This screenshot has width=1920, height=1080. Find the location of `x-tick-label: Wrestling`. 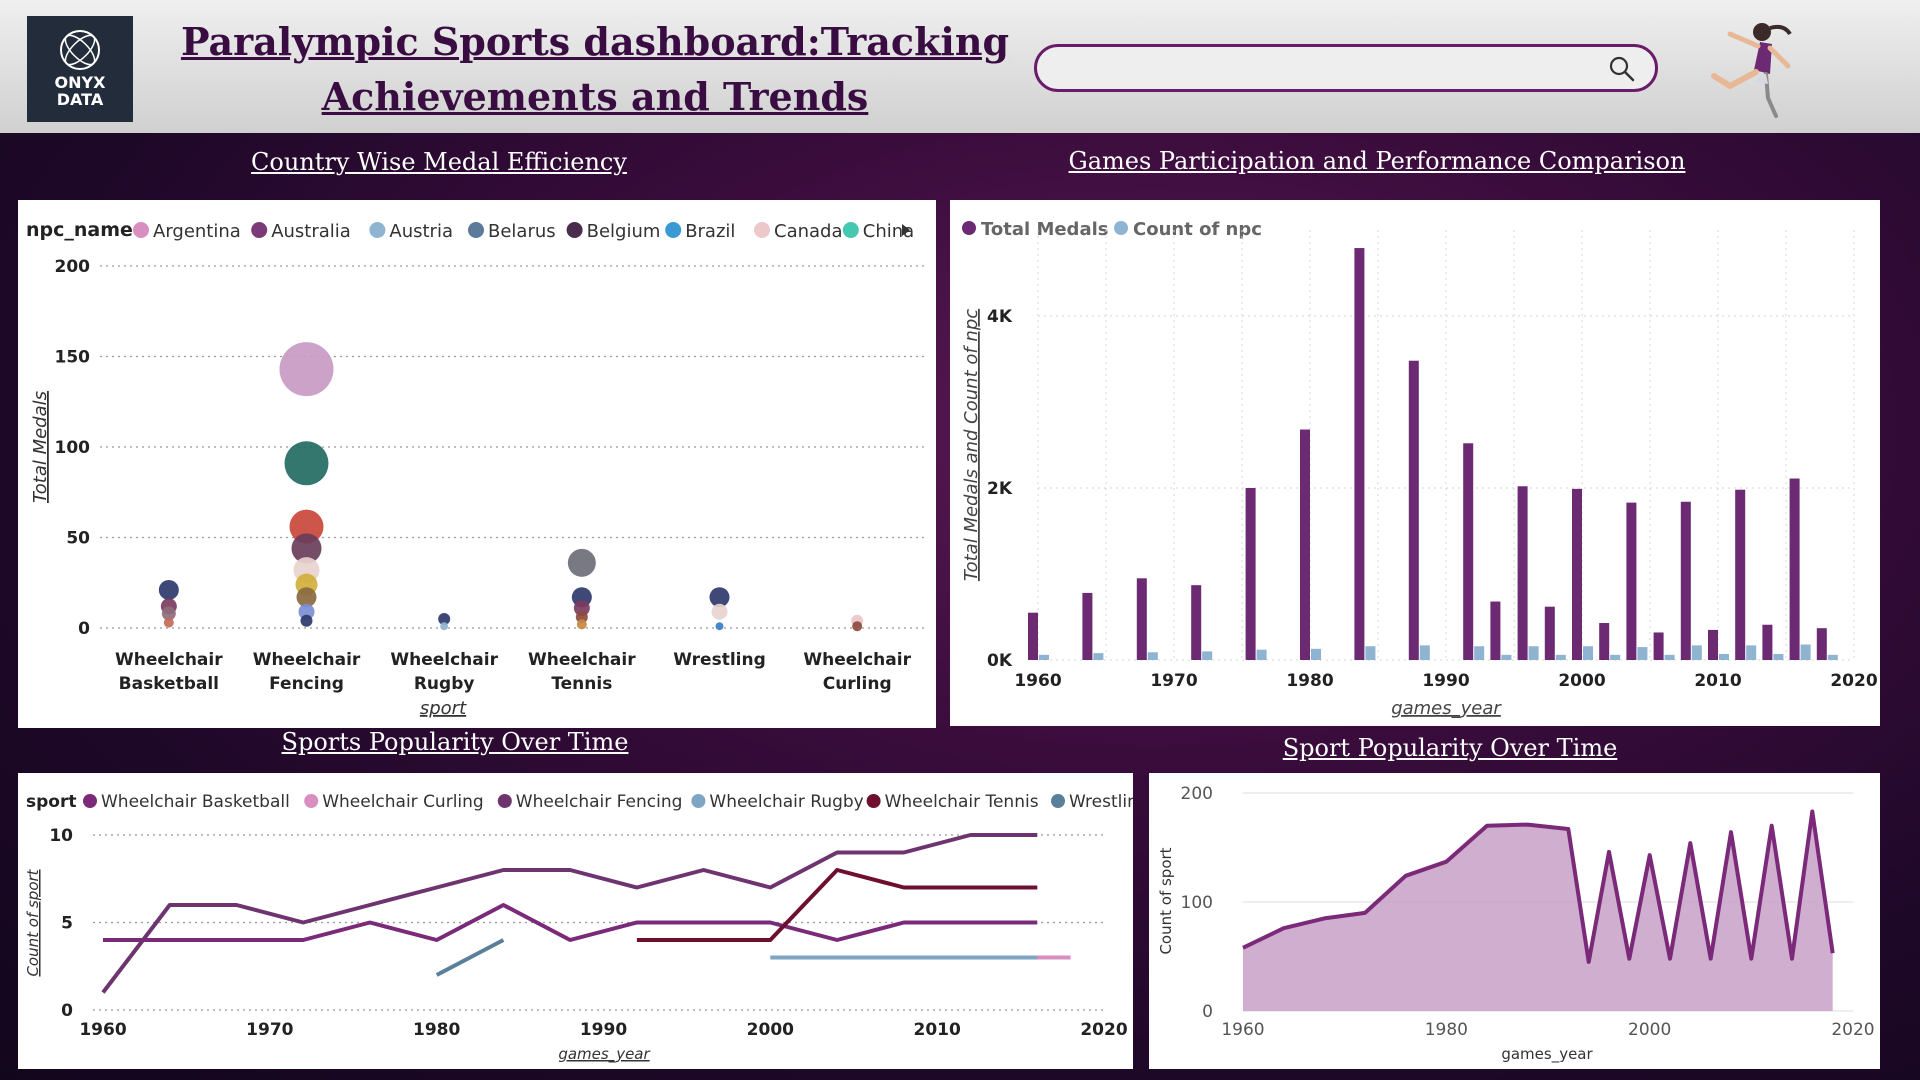

x-tick-label: Wrestling is located at coordinates (719, 660).